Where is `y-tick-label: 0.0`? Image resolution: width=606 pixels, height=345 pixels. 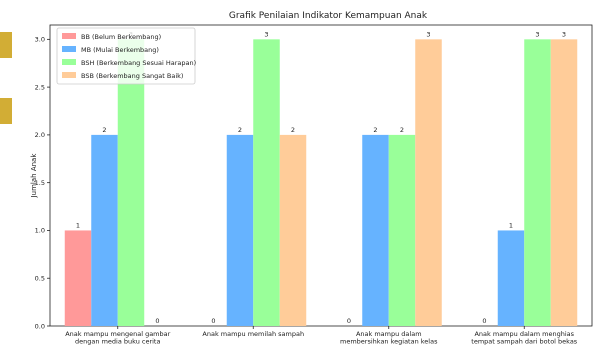 y-tick-label: 0.0 is located at coordinates (40, 326).